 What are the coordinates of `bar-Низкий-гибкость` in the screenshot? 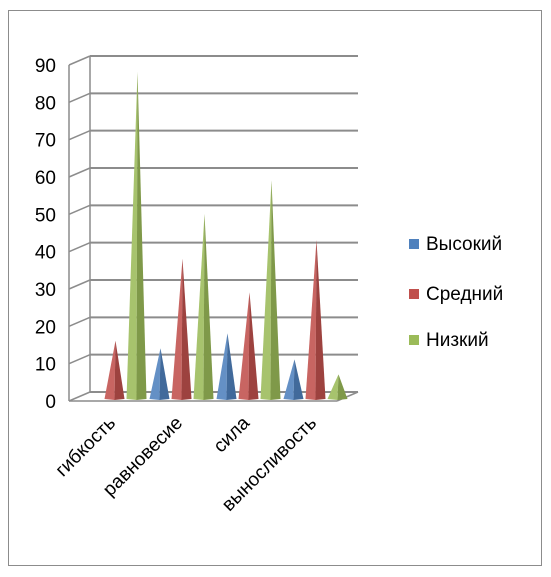 It's located at (141, 235).